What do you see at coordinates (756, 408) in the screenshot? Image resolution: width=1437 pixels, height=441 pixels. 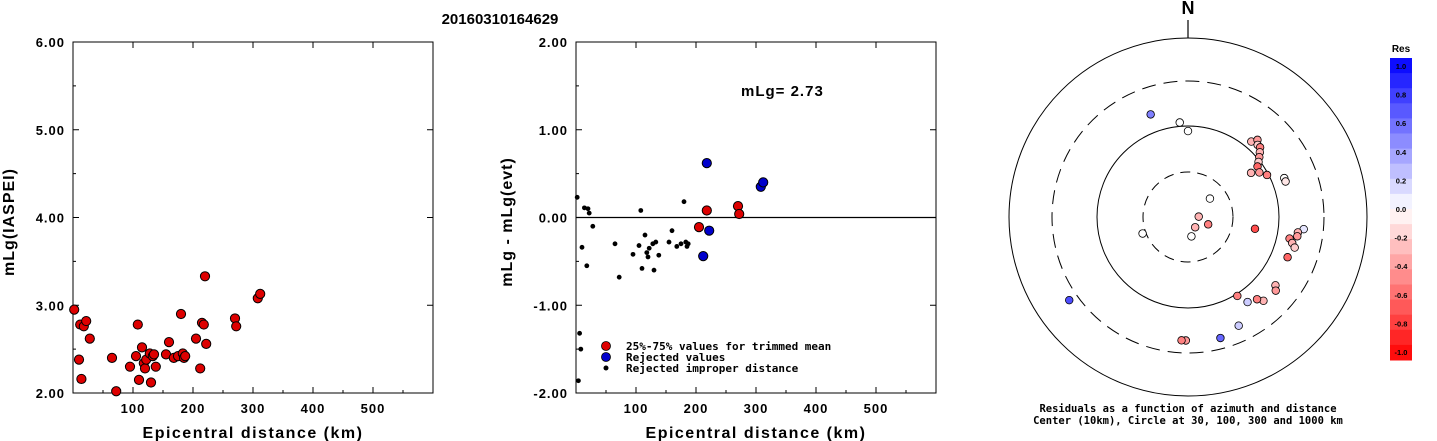 I see `plot2-xtick-label: 300` at bounding box center [756, 408].